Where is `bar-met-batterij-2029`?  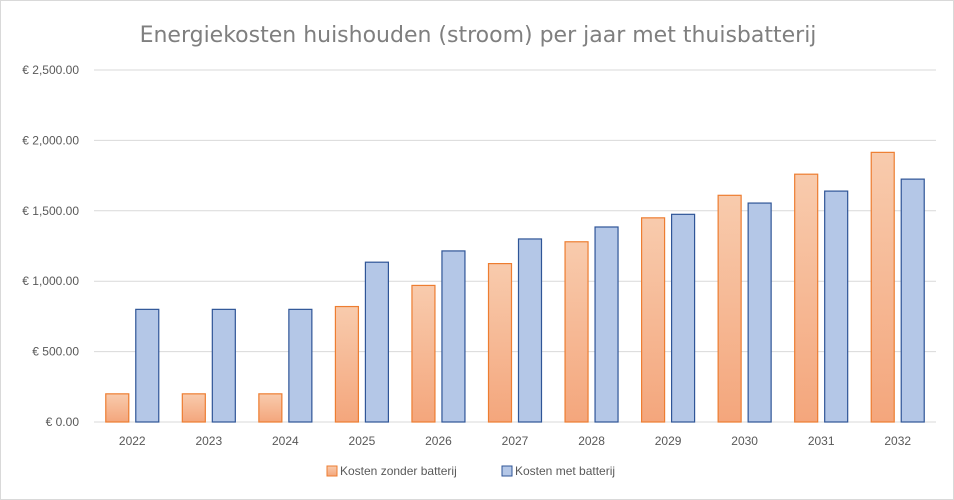 bar-met-batterij-2029 is located at coordinates (683, 318).